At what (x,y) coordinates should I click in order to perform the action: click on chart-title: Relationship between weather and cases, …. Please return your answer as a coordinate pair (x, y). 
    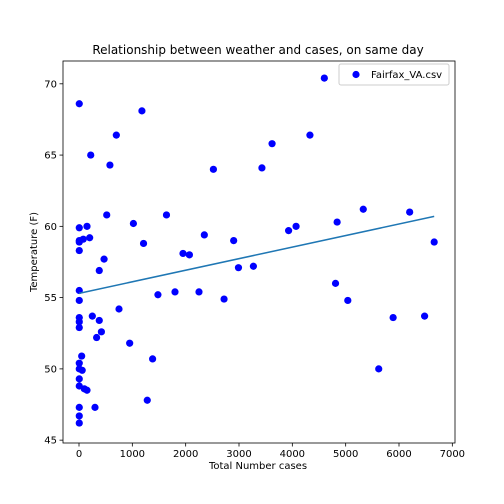
    Looking at the image, I should click on (257, 50).